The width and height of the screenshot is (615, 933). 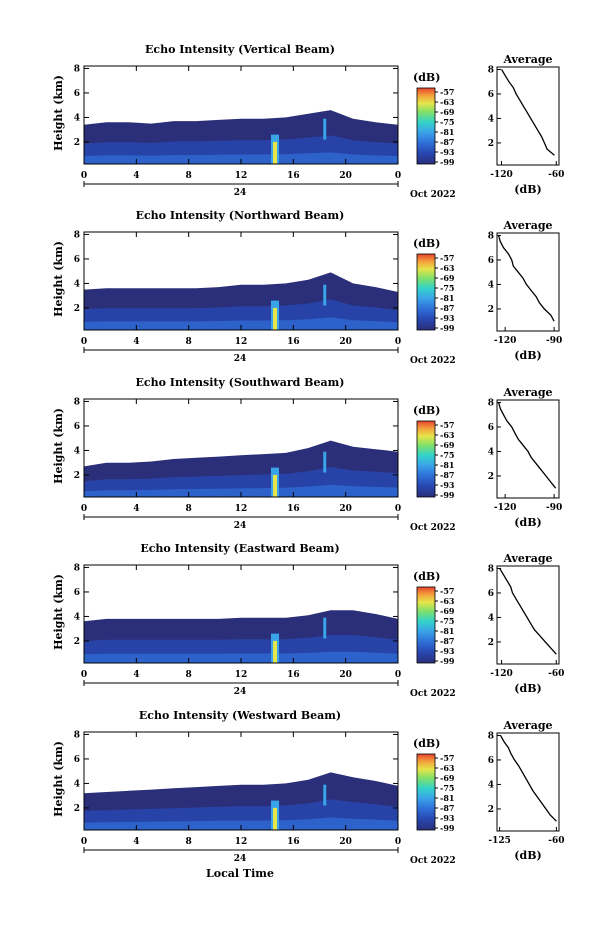 I want to click on intense-column-core, so click(x=275, y=152).